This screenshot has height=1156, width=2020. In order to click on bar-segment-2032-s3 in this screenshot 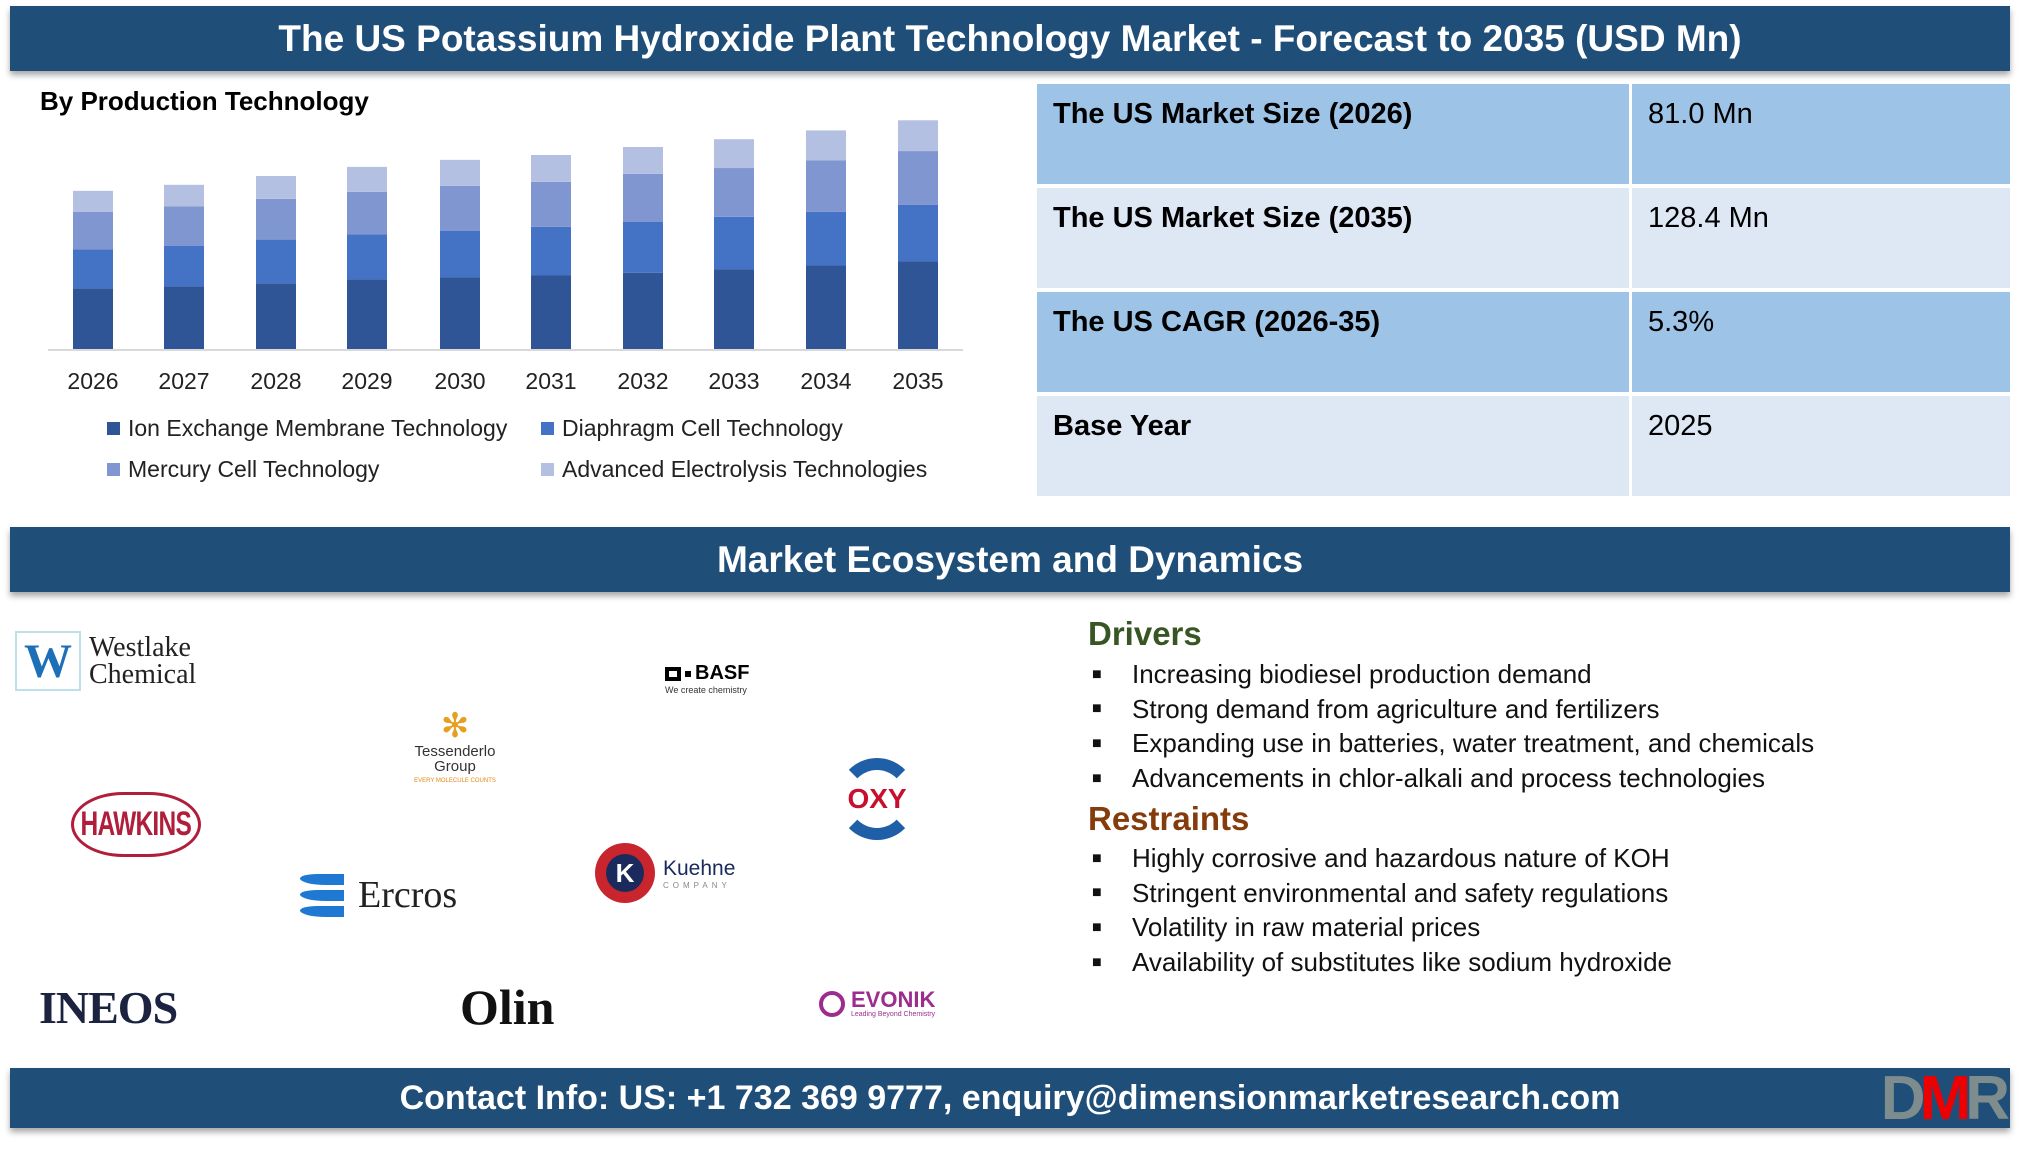, I will do `click(643, 160)`.